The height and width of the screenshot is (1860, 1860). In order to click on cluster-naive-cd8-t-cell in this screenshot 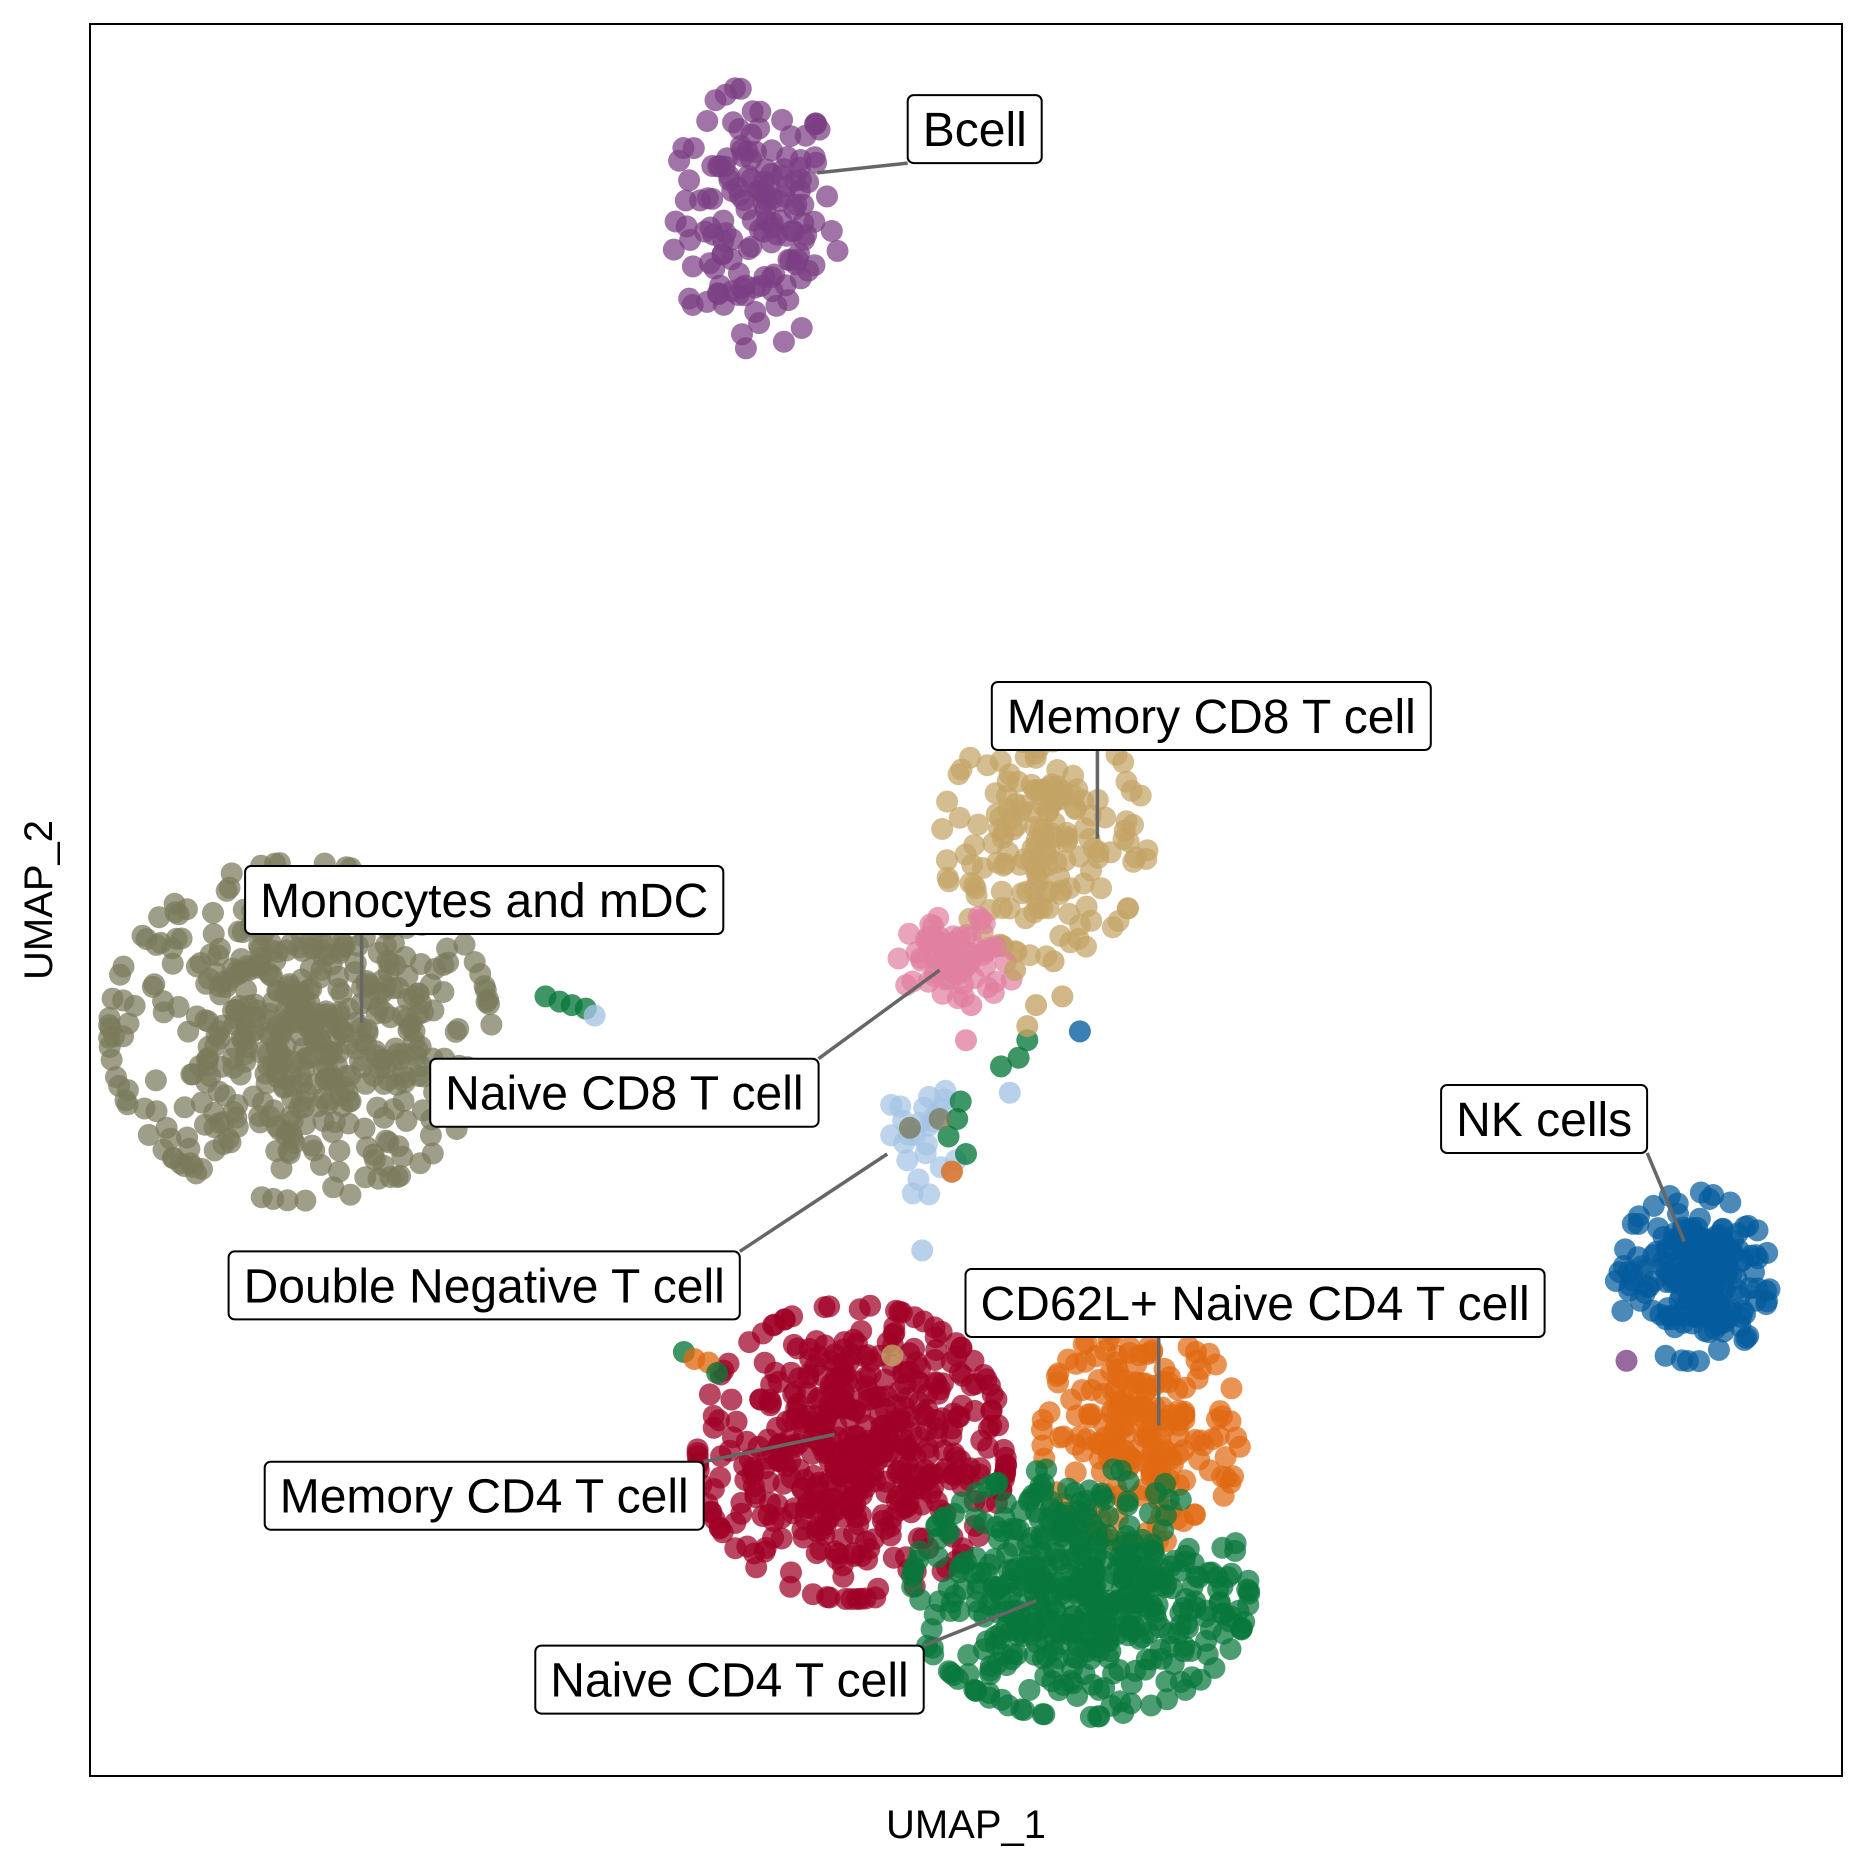, I will do `click(955, 957)`.